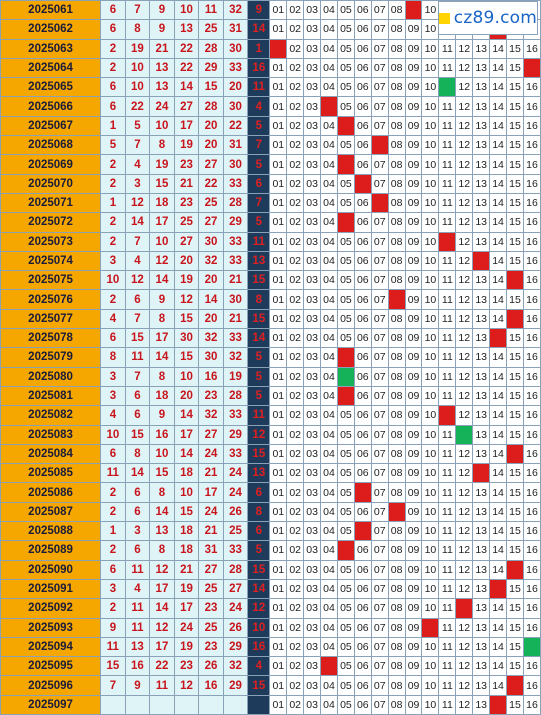 This screenshot has width=541, height=715. I want to click on red-number-cell: 2, so click(113, 68).